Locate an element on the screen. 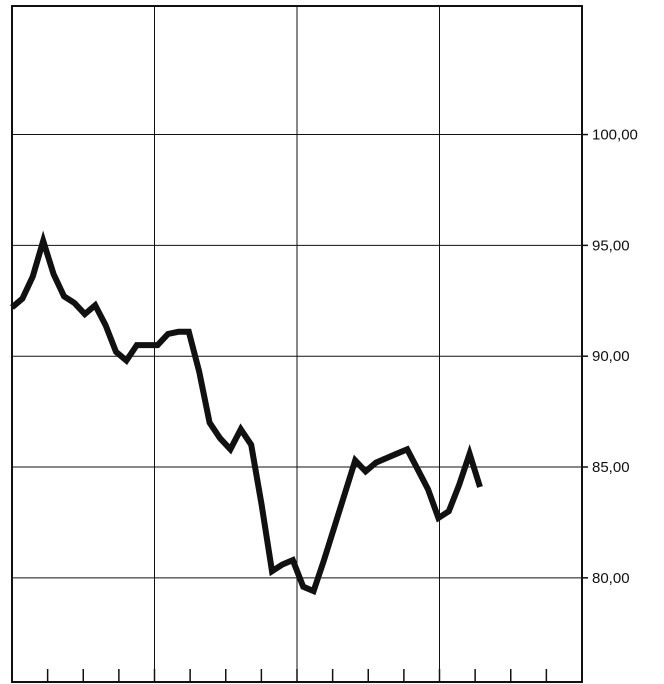 The image size is (664, 684). y-axis: 80,00 85,00 90,00 95,00 100,00 is located at coordinates (610, 357).